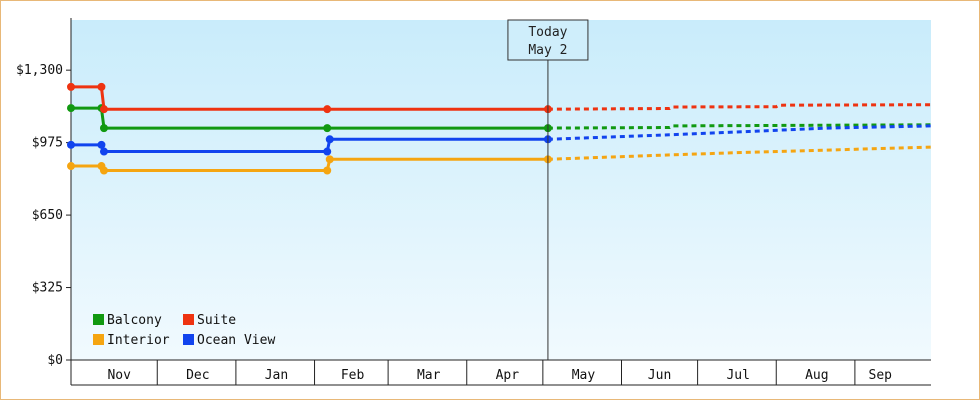  What do you see at coordinates (47, 143) in the screenshot?
I see `y-tick-label: $975` at bounding box center [47, 143].